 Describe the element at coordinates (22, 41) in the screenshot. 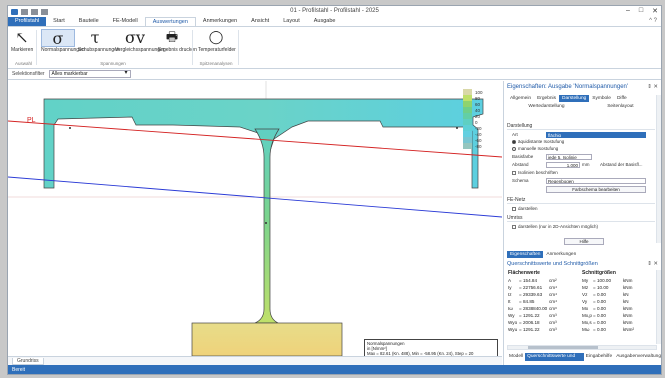

I see `markieren-button: ↖ Markieren` at that location.